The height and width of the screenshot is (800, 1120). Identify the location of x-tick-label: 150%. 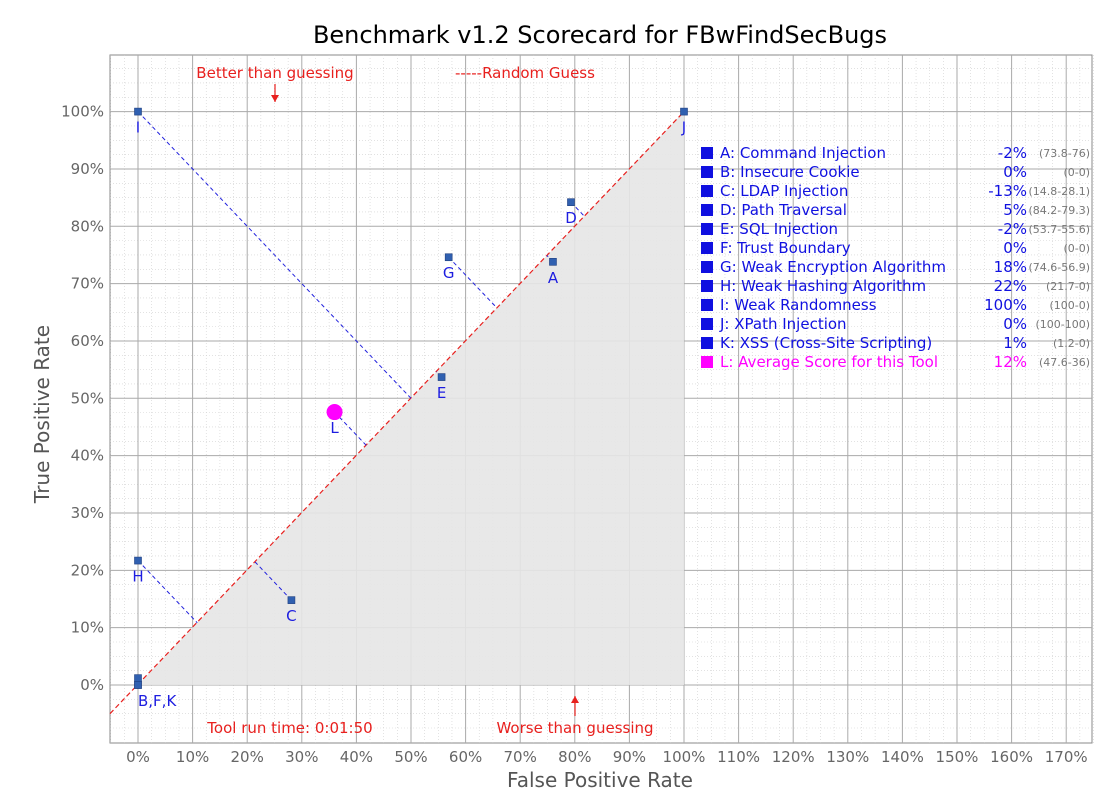
(957, 757).